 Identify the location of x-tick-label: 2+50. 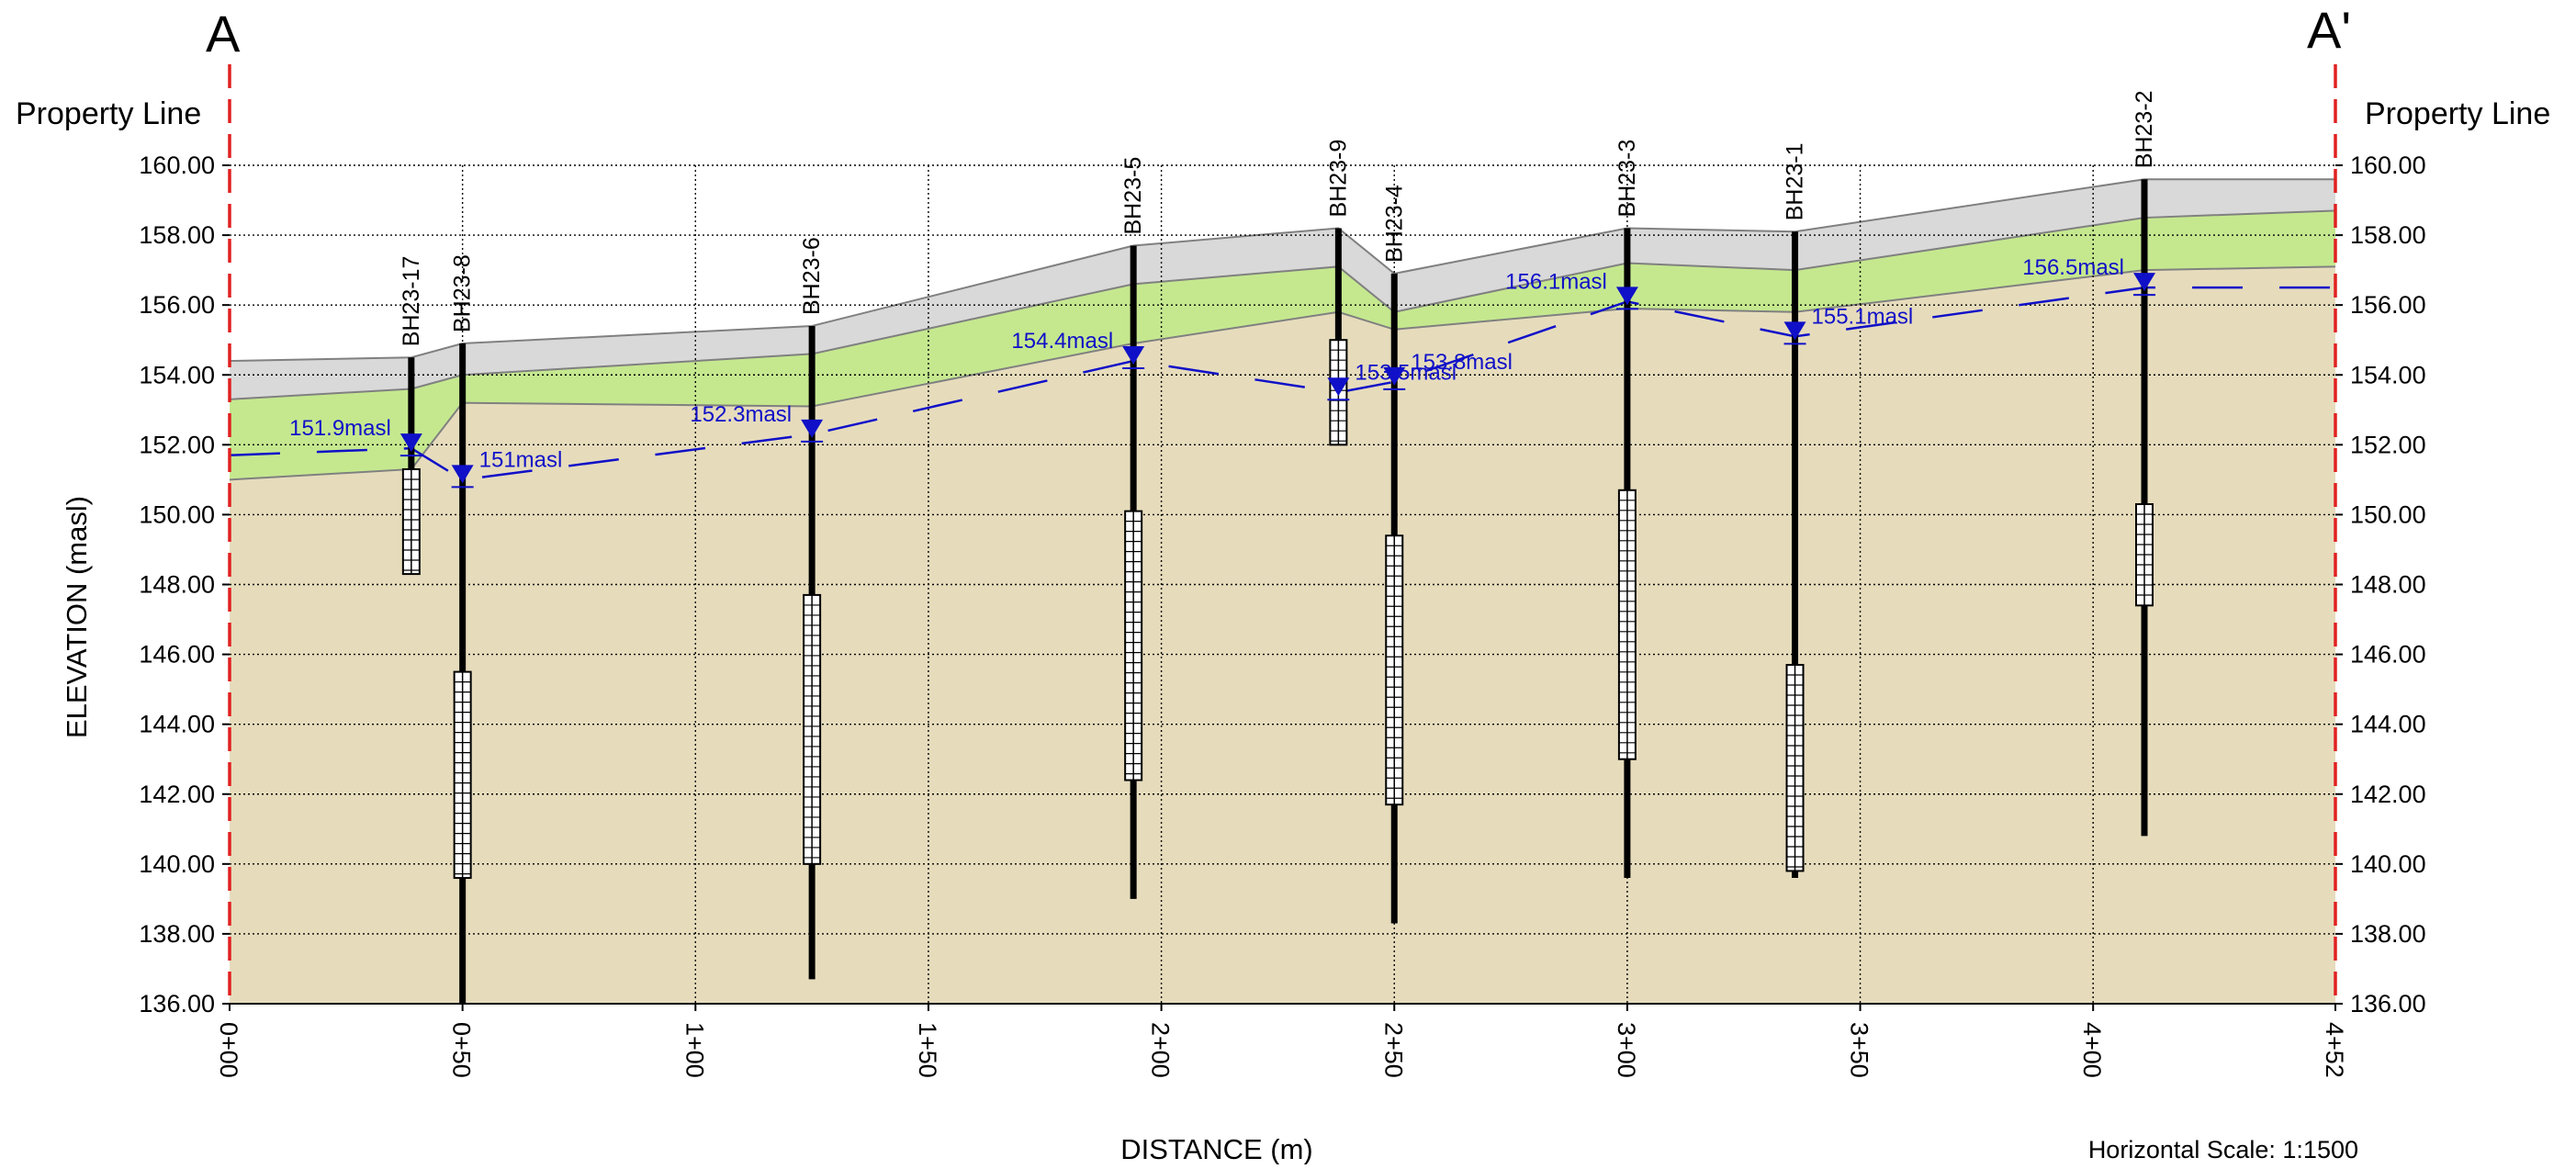
(1393, 1050).